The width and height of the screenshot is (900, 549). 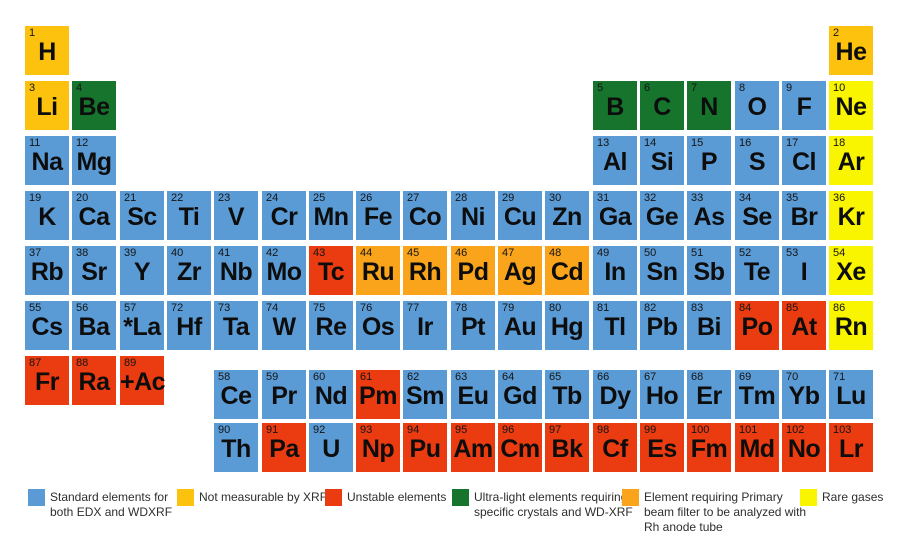 What do you see at coordinates (709, 270) in the screenshot?
I see `element-sb: 51 Sb` at bounding box center [709, 270].